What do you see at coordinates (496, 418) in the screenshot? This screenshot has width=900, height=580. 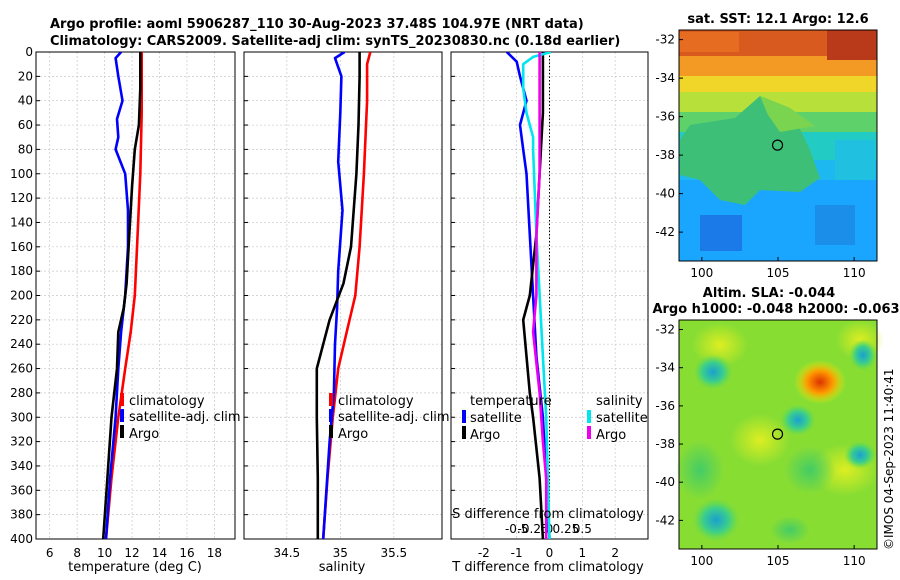 I see `legend-t-satellite: satellite` at bounding box center [496, 418].